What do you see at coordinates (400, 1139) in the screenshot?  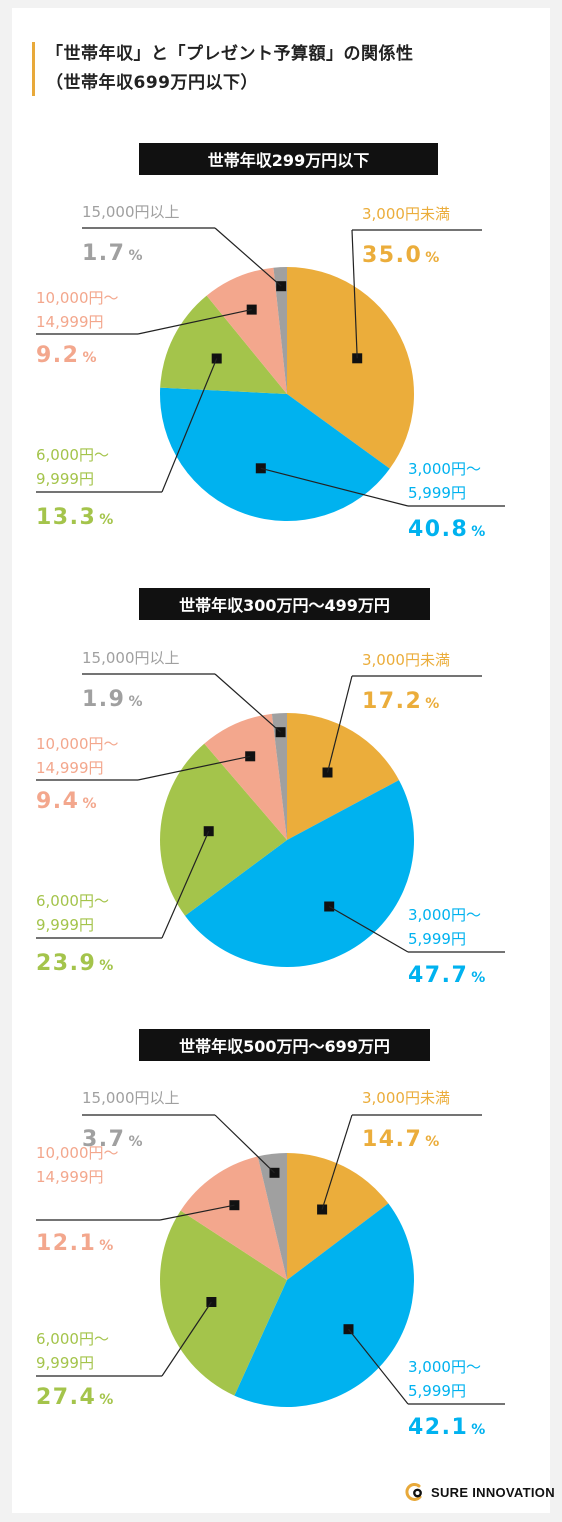 I see `value-label-under_3000: 14.7%` at bounding box center [400, 1139].